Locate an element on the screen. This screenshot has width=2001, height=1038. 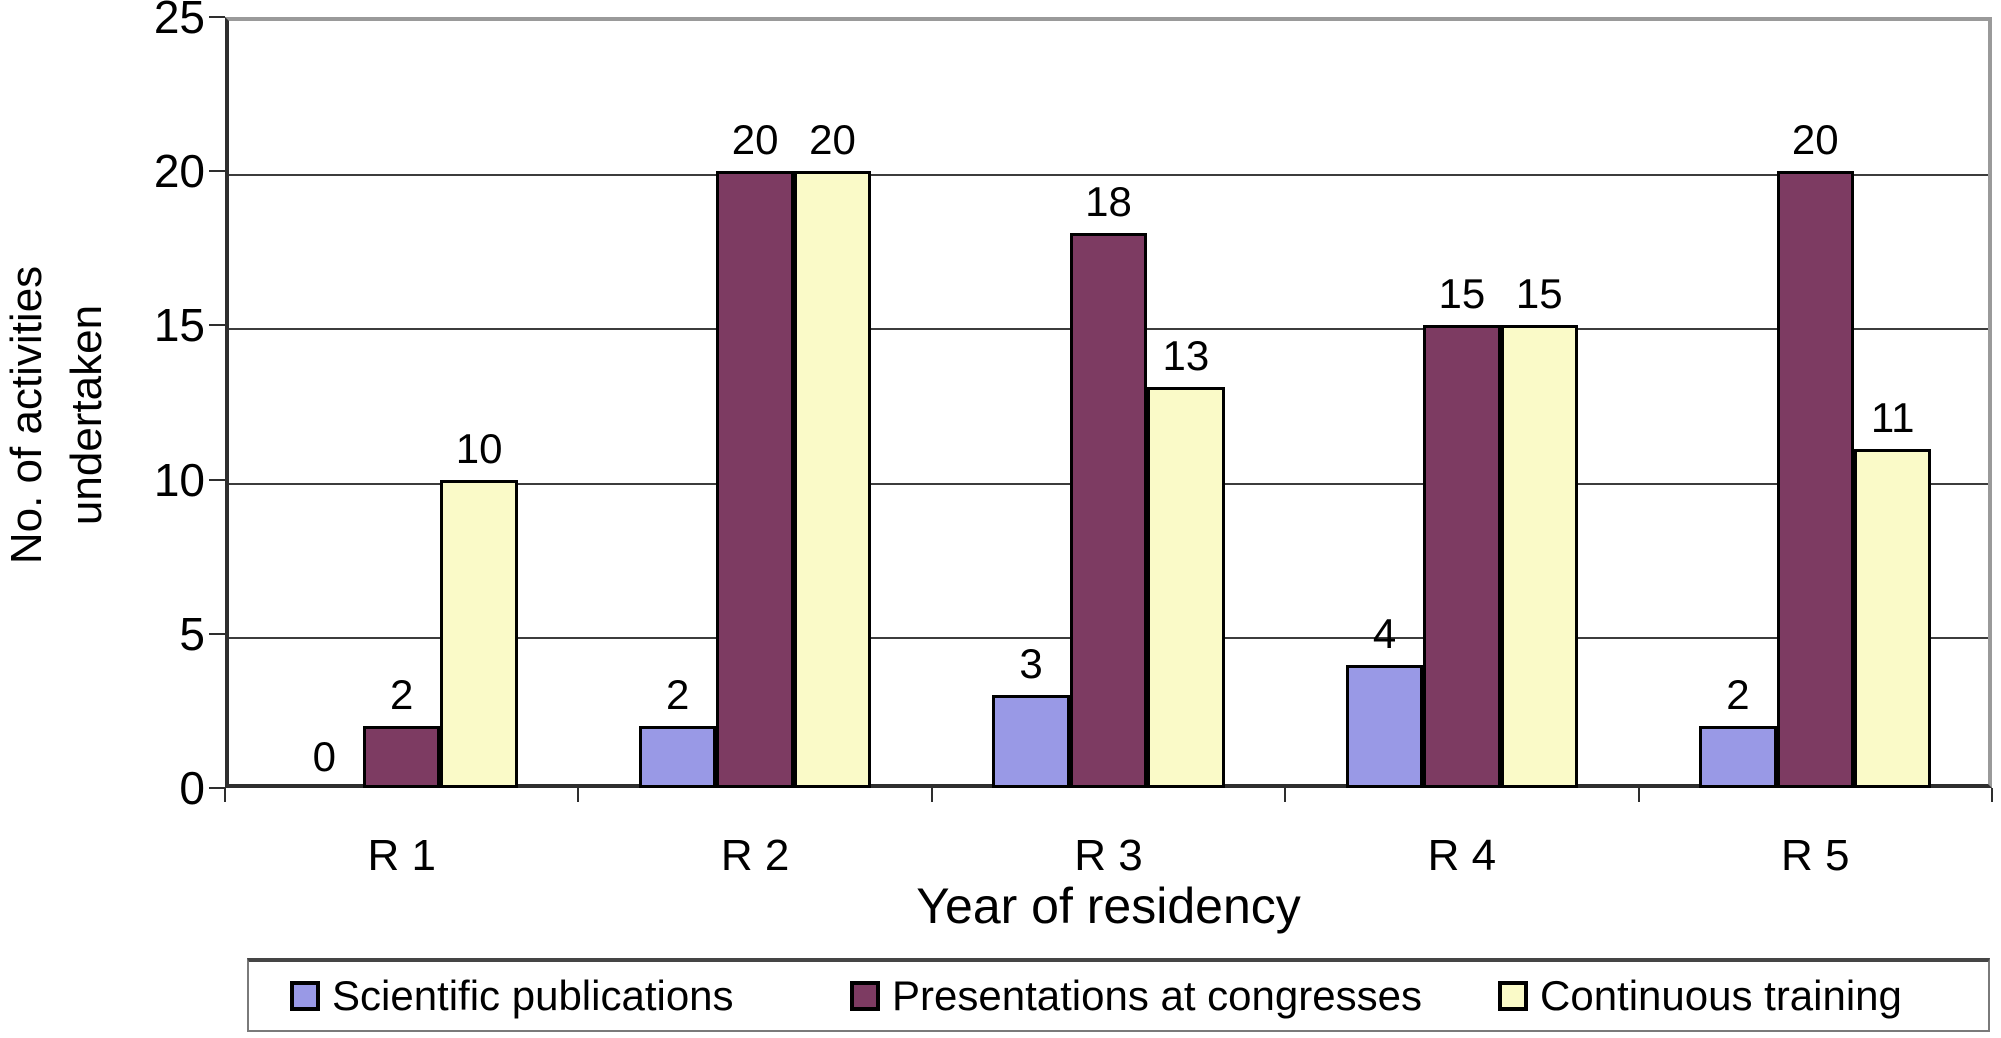
legend-entry: Continuous training is located at coordinates (1700, 996).